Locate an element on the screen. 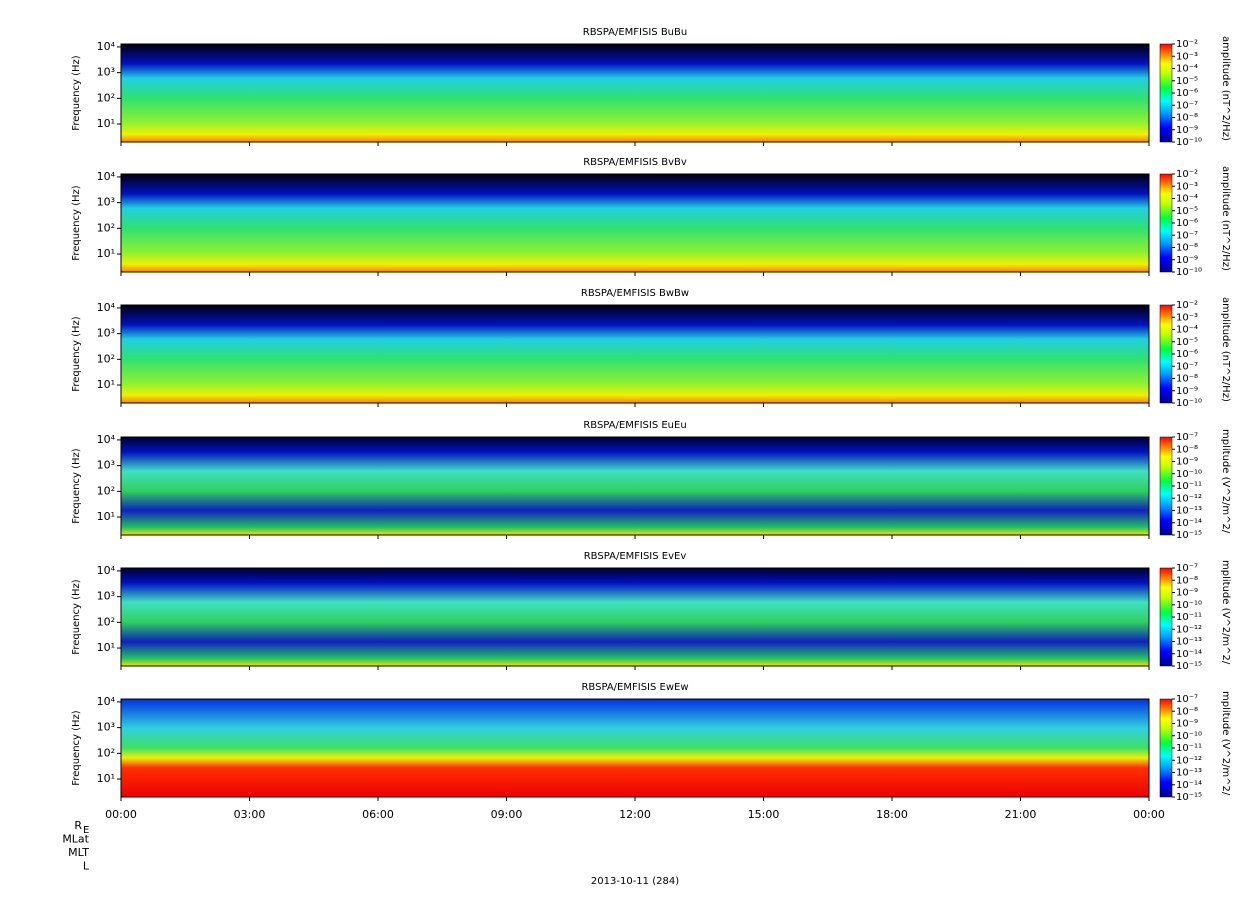 The image size is (1248, 899). ephemeris-label: R is located at coordinates (78, 825).